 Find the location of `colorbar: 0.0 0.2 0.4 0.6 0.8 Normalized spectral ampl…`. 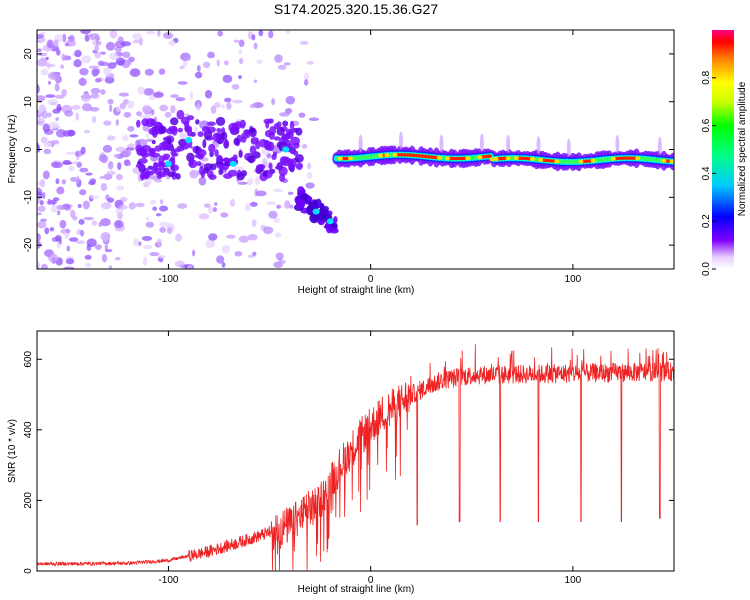

colorbar: 0.0 0.2 0.4 0.6 0.8 Normalized spectral ampl… is located at coordinates (724, 153).